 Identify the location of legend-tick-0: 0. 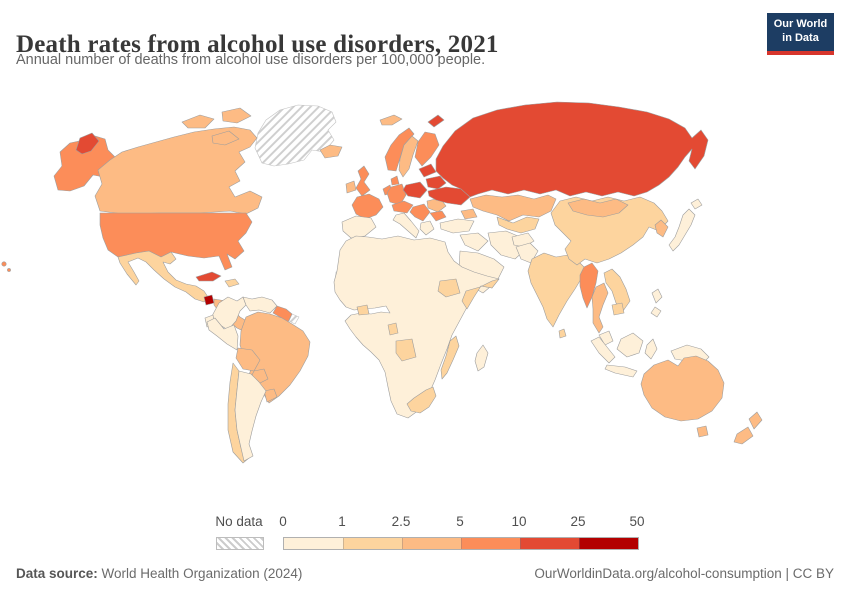
(283, 521).